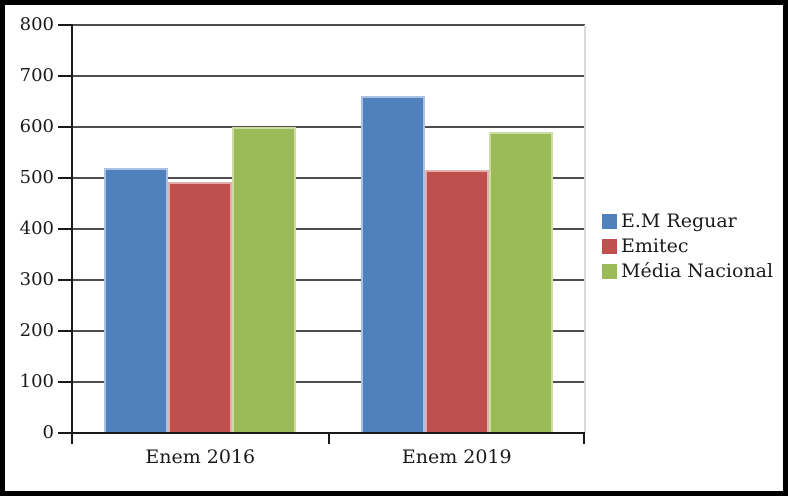 The image size is (788, 496). What do you see at coordinates (655, 246) in the screenshot?
I see `legend-label: Emitec` at bounding box center [655, 246].